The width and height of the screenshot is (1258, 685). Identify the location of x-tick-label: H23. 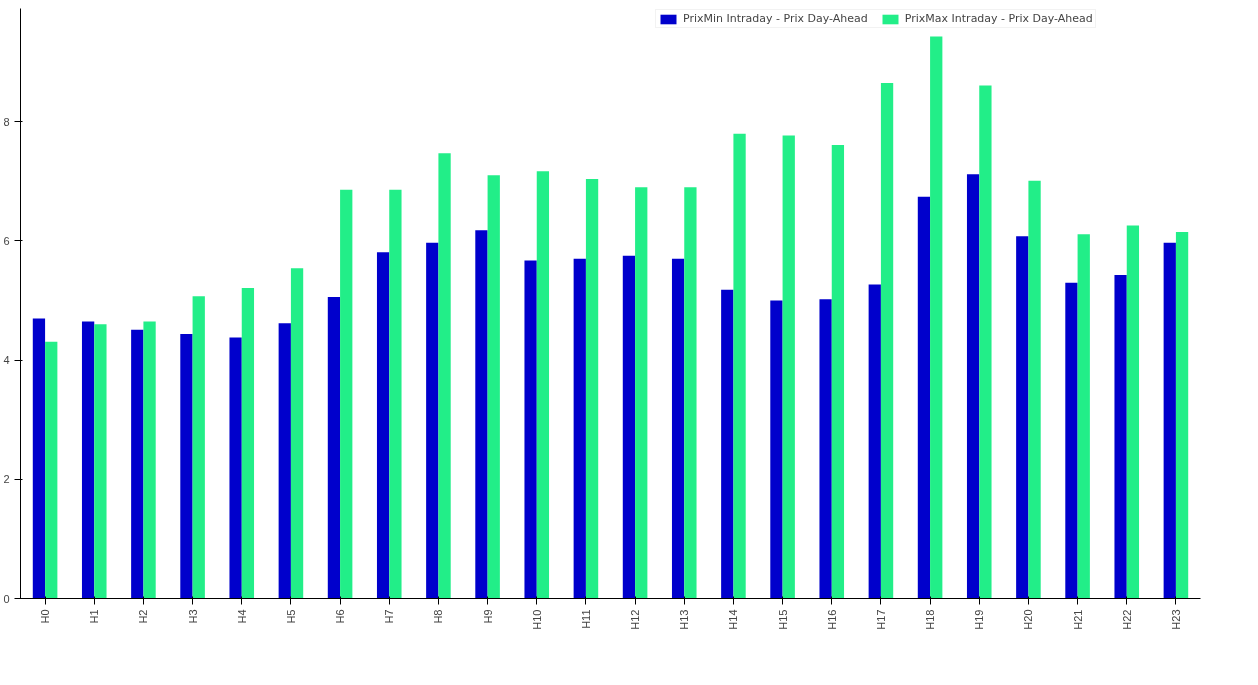
(1175, 619).